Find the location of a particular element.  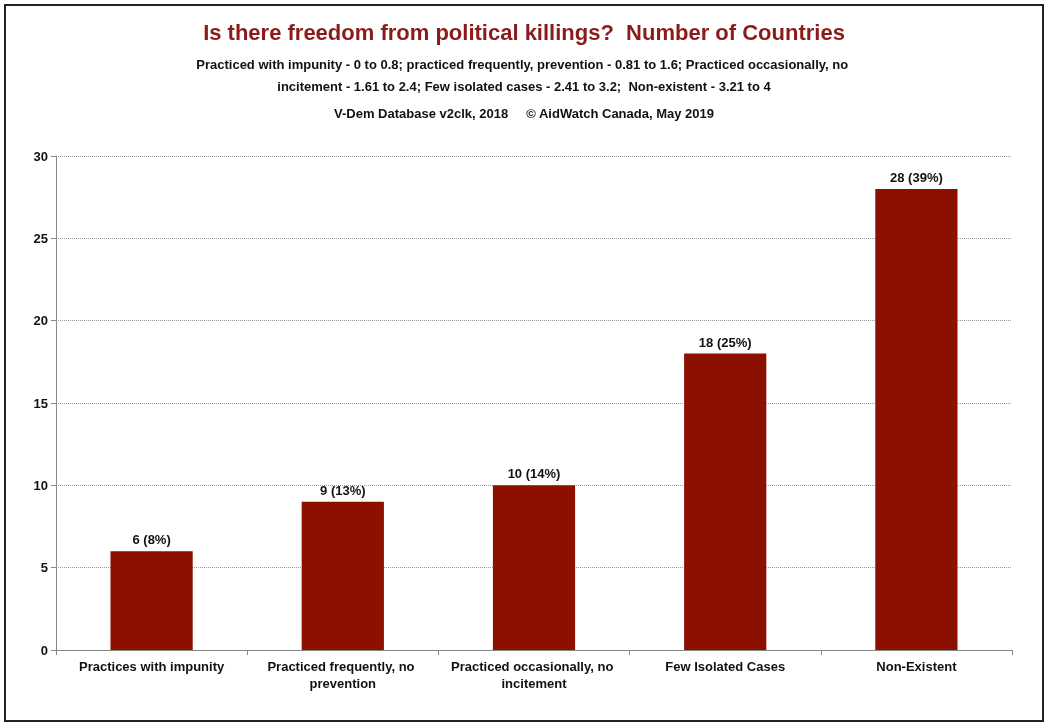

data-label: 18 (25%) is located at coordinates (725, 342).